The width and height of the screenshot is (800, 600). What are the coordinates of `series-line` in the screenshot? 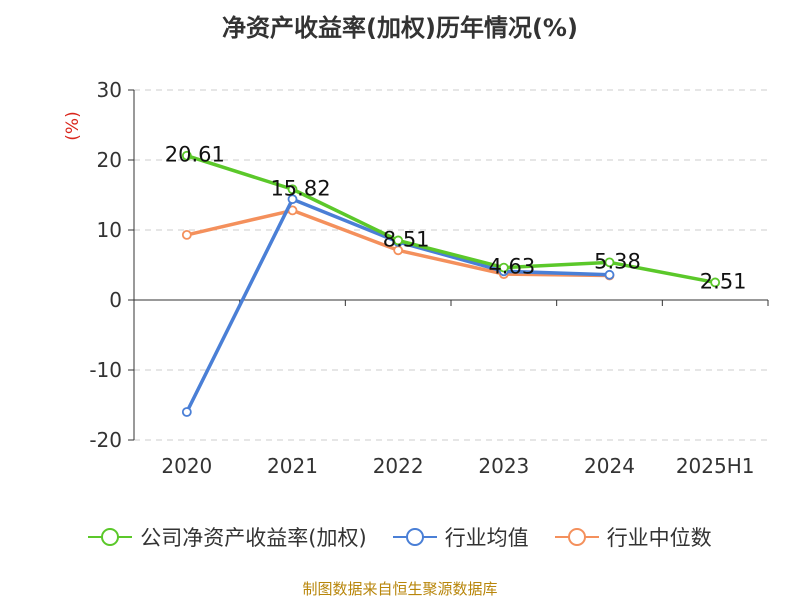 It's located at (451, 219).